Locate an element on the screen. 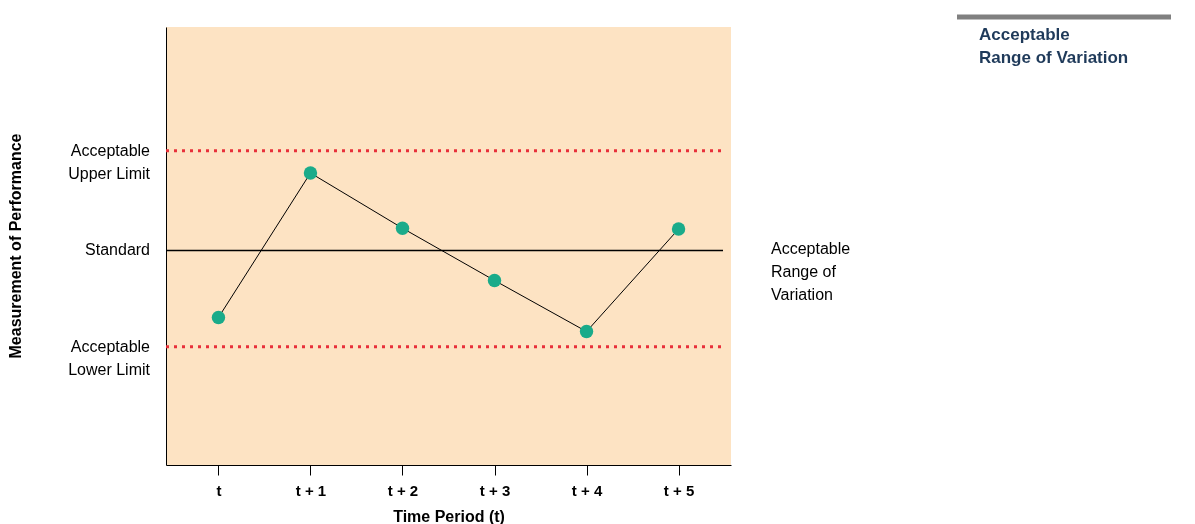  x-axis-title: Time Period (t) is located at coordinates (449, 515).